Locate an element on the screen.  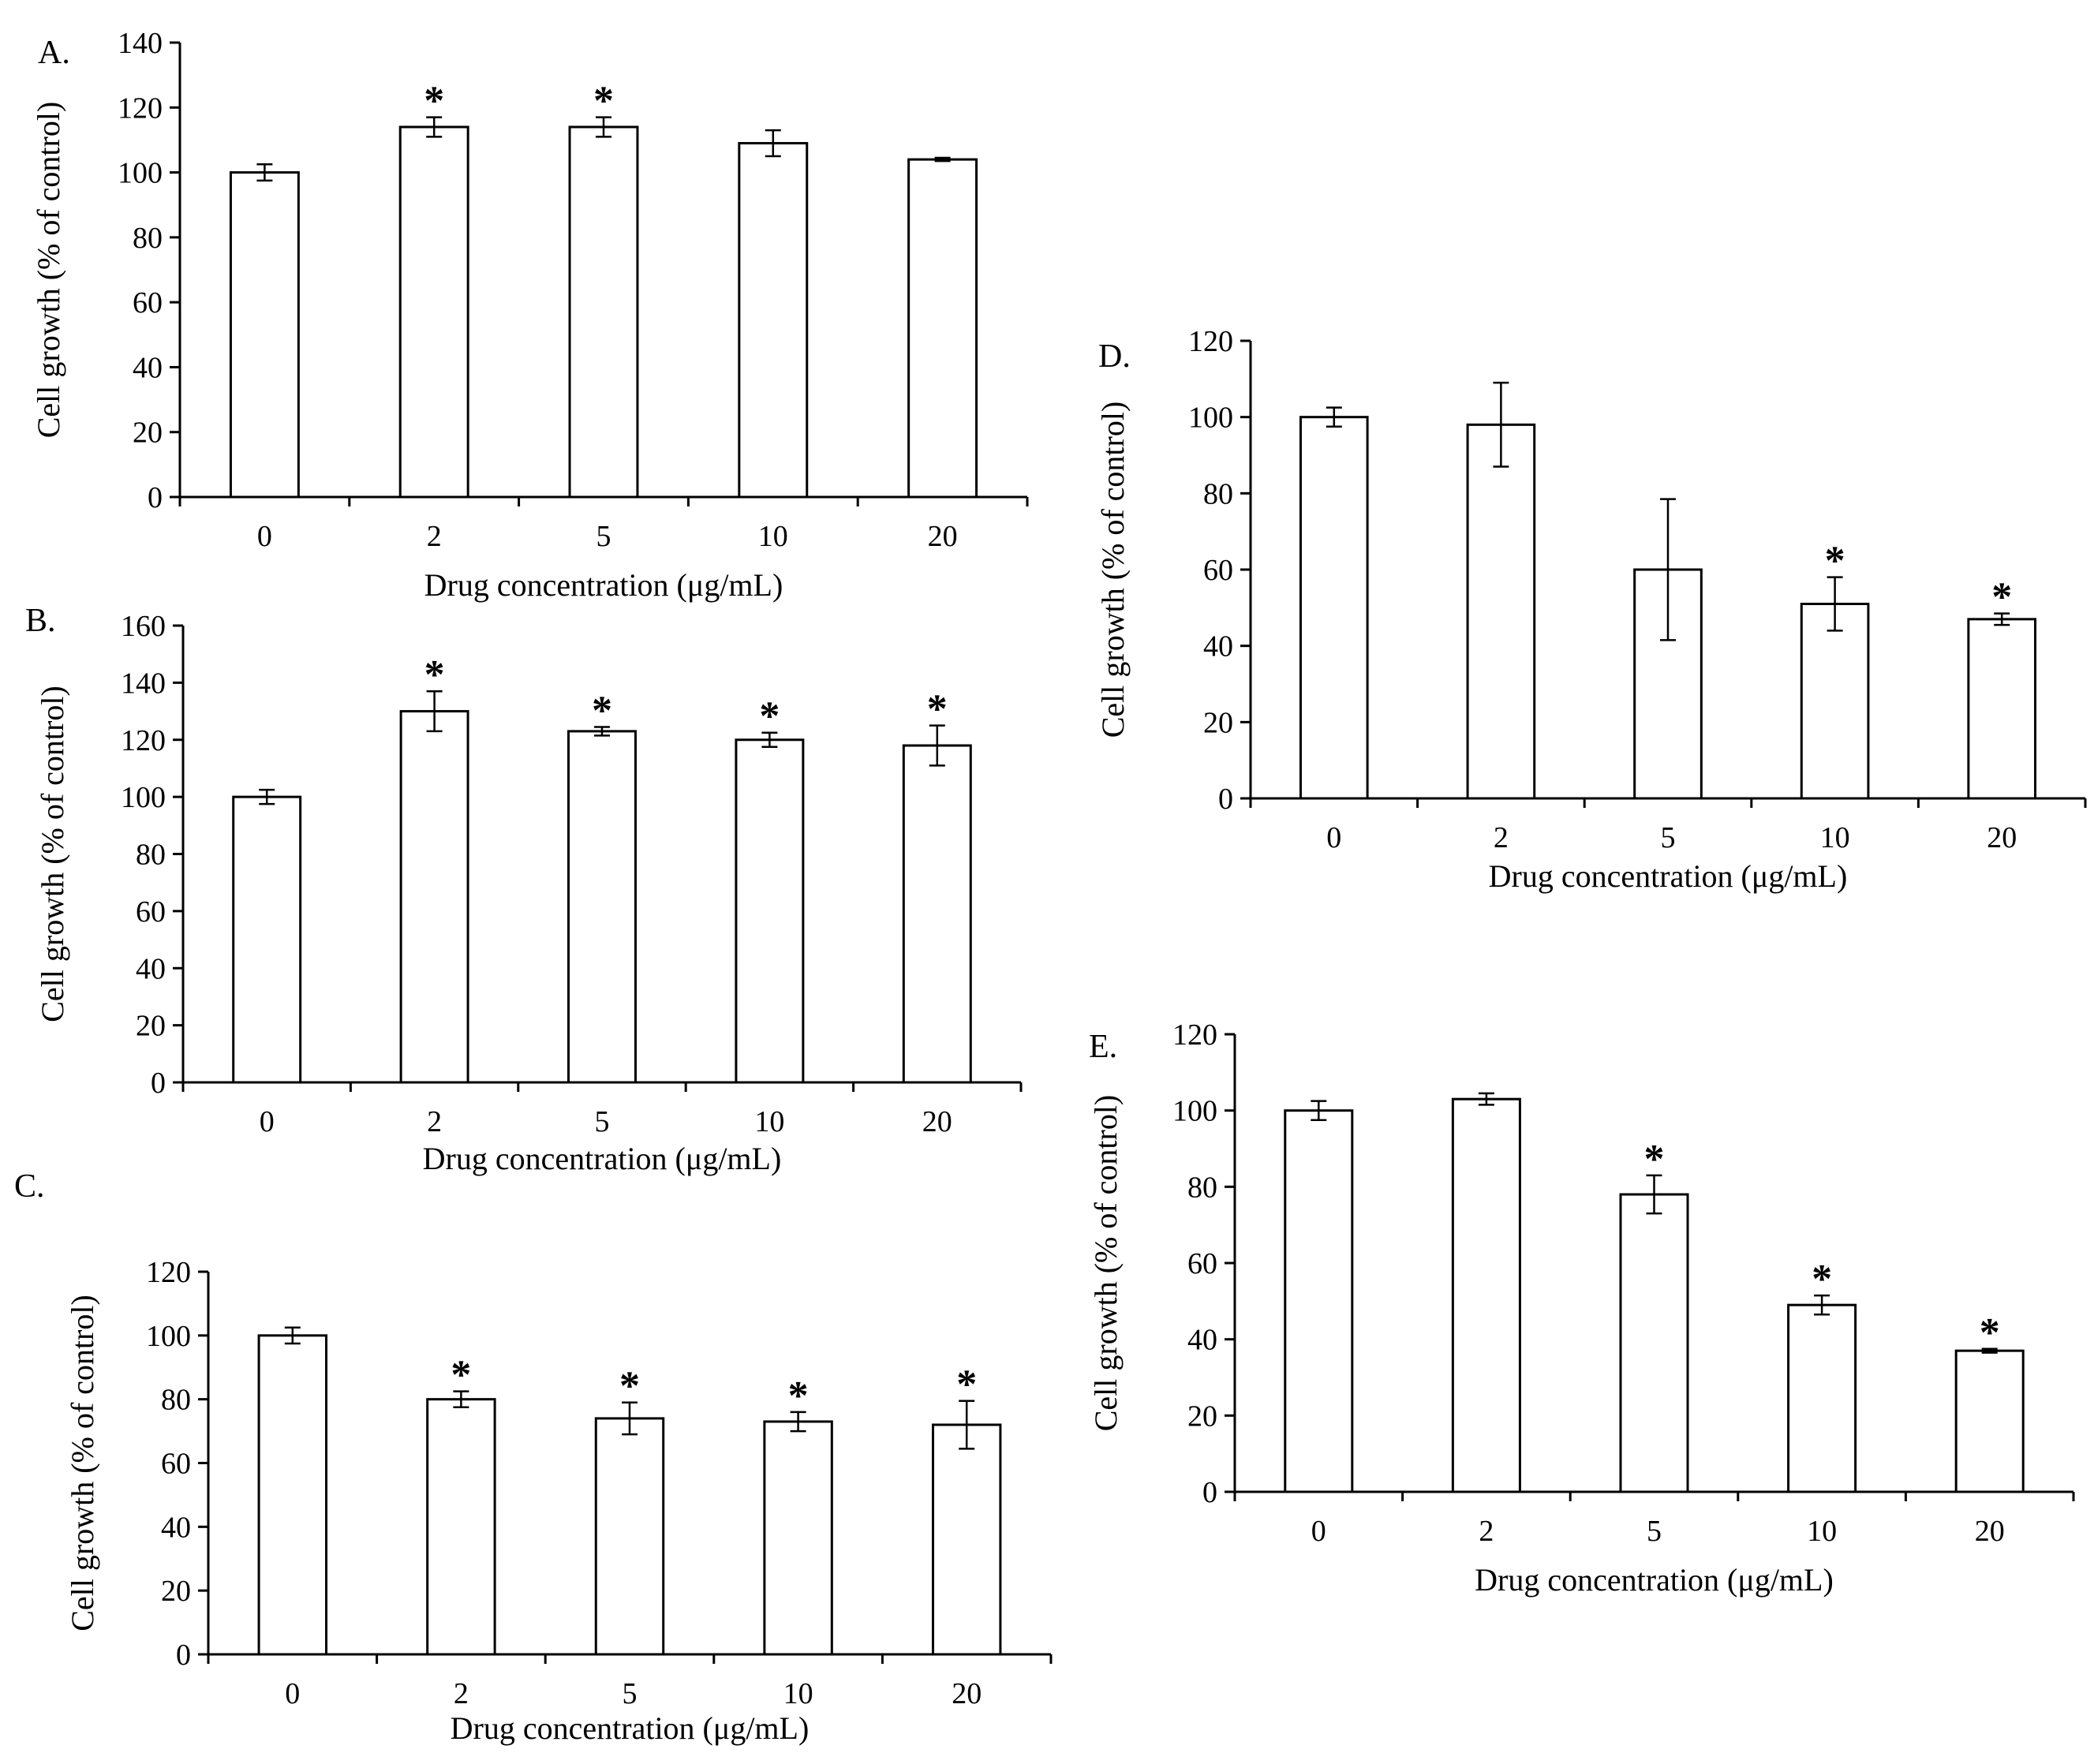
y-tick-label: 160 is located at coordinates (144, 626).